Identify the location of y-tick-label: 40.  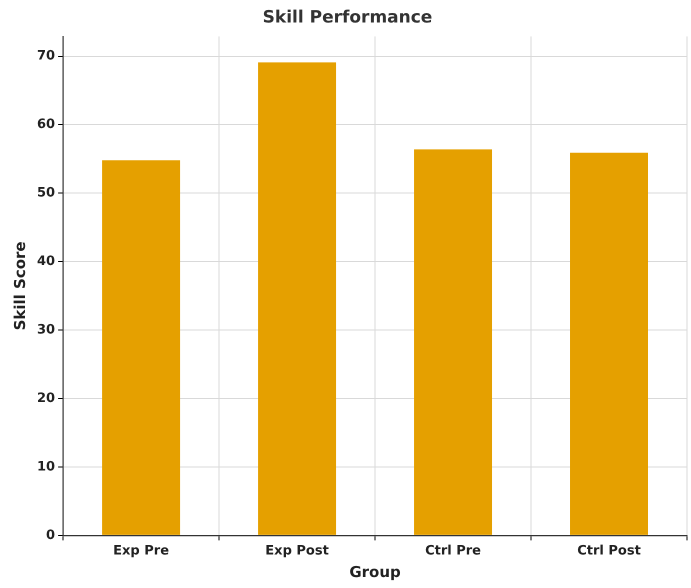
(46, 261).